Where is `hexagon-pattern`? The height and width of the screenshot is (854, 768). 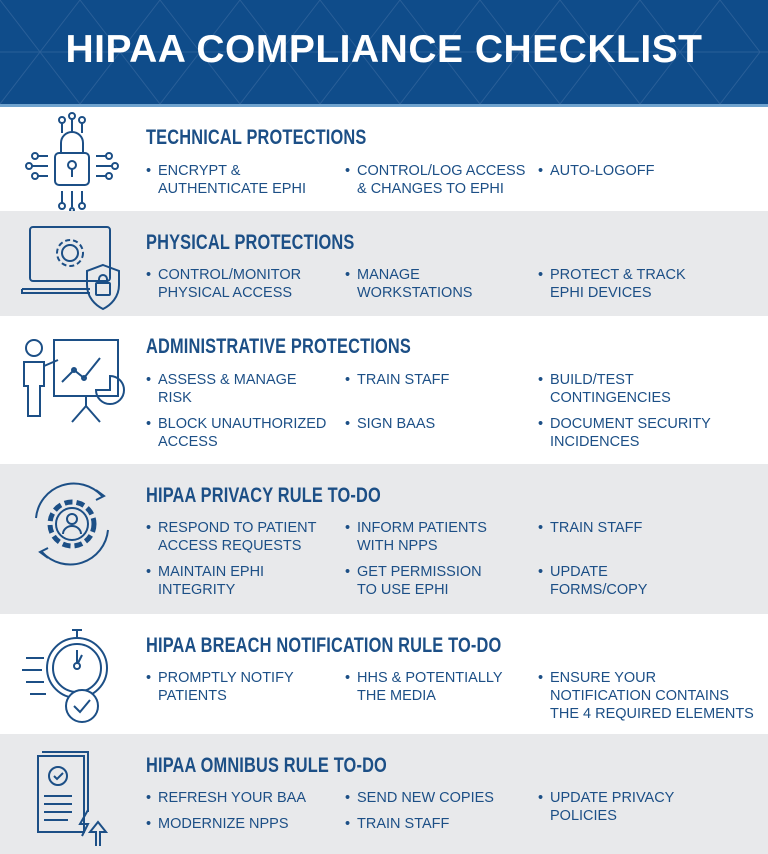 hexagon-pattern is located at coordinates (384, 52).